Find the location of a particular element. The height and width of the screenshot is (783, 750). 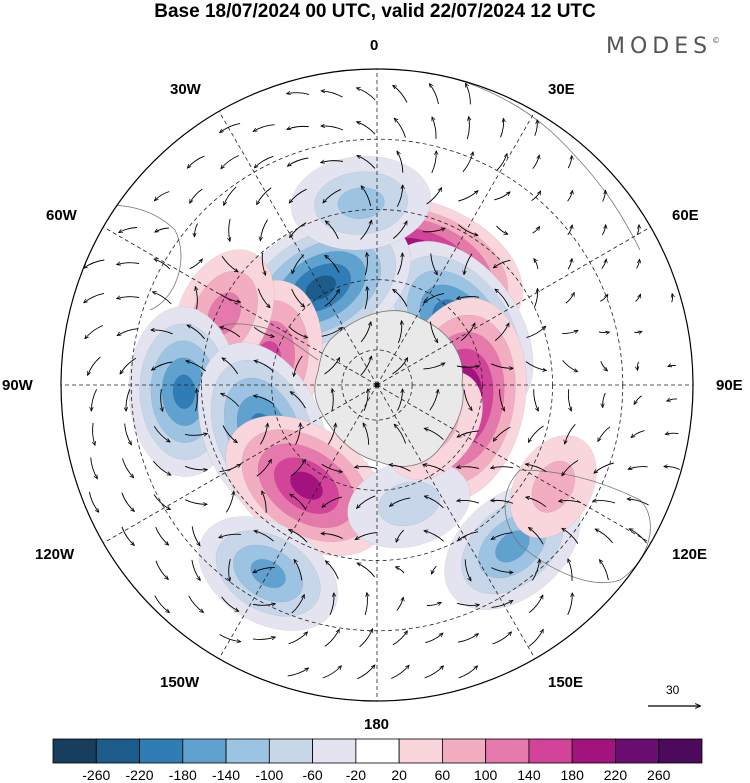

lon-label-180: 180 is located at coordinates (377, 724).